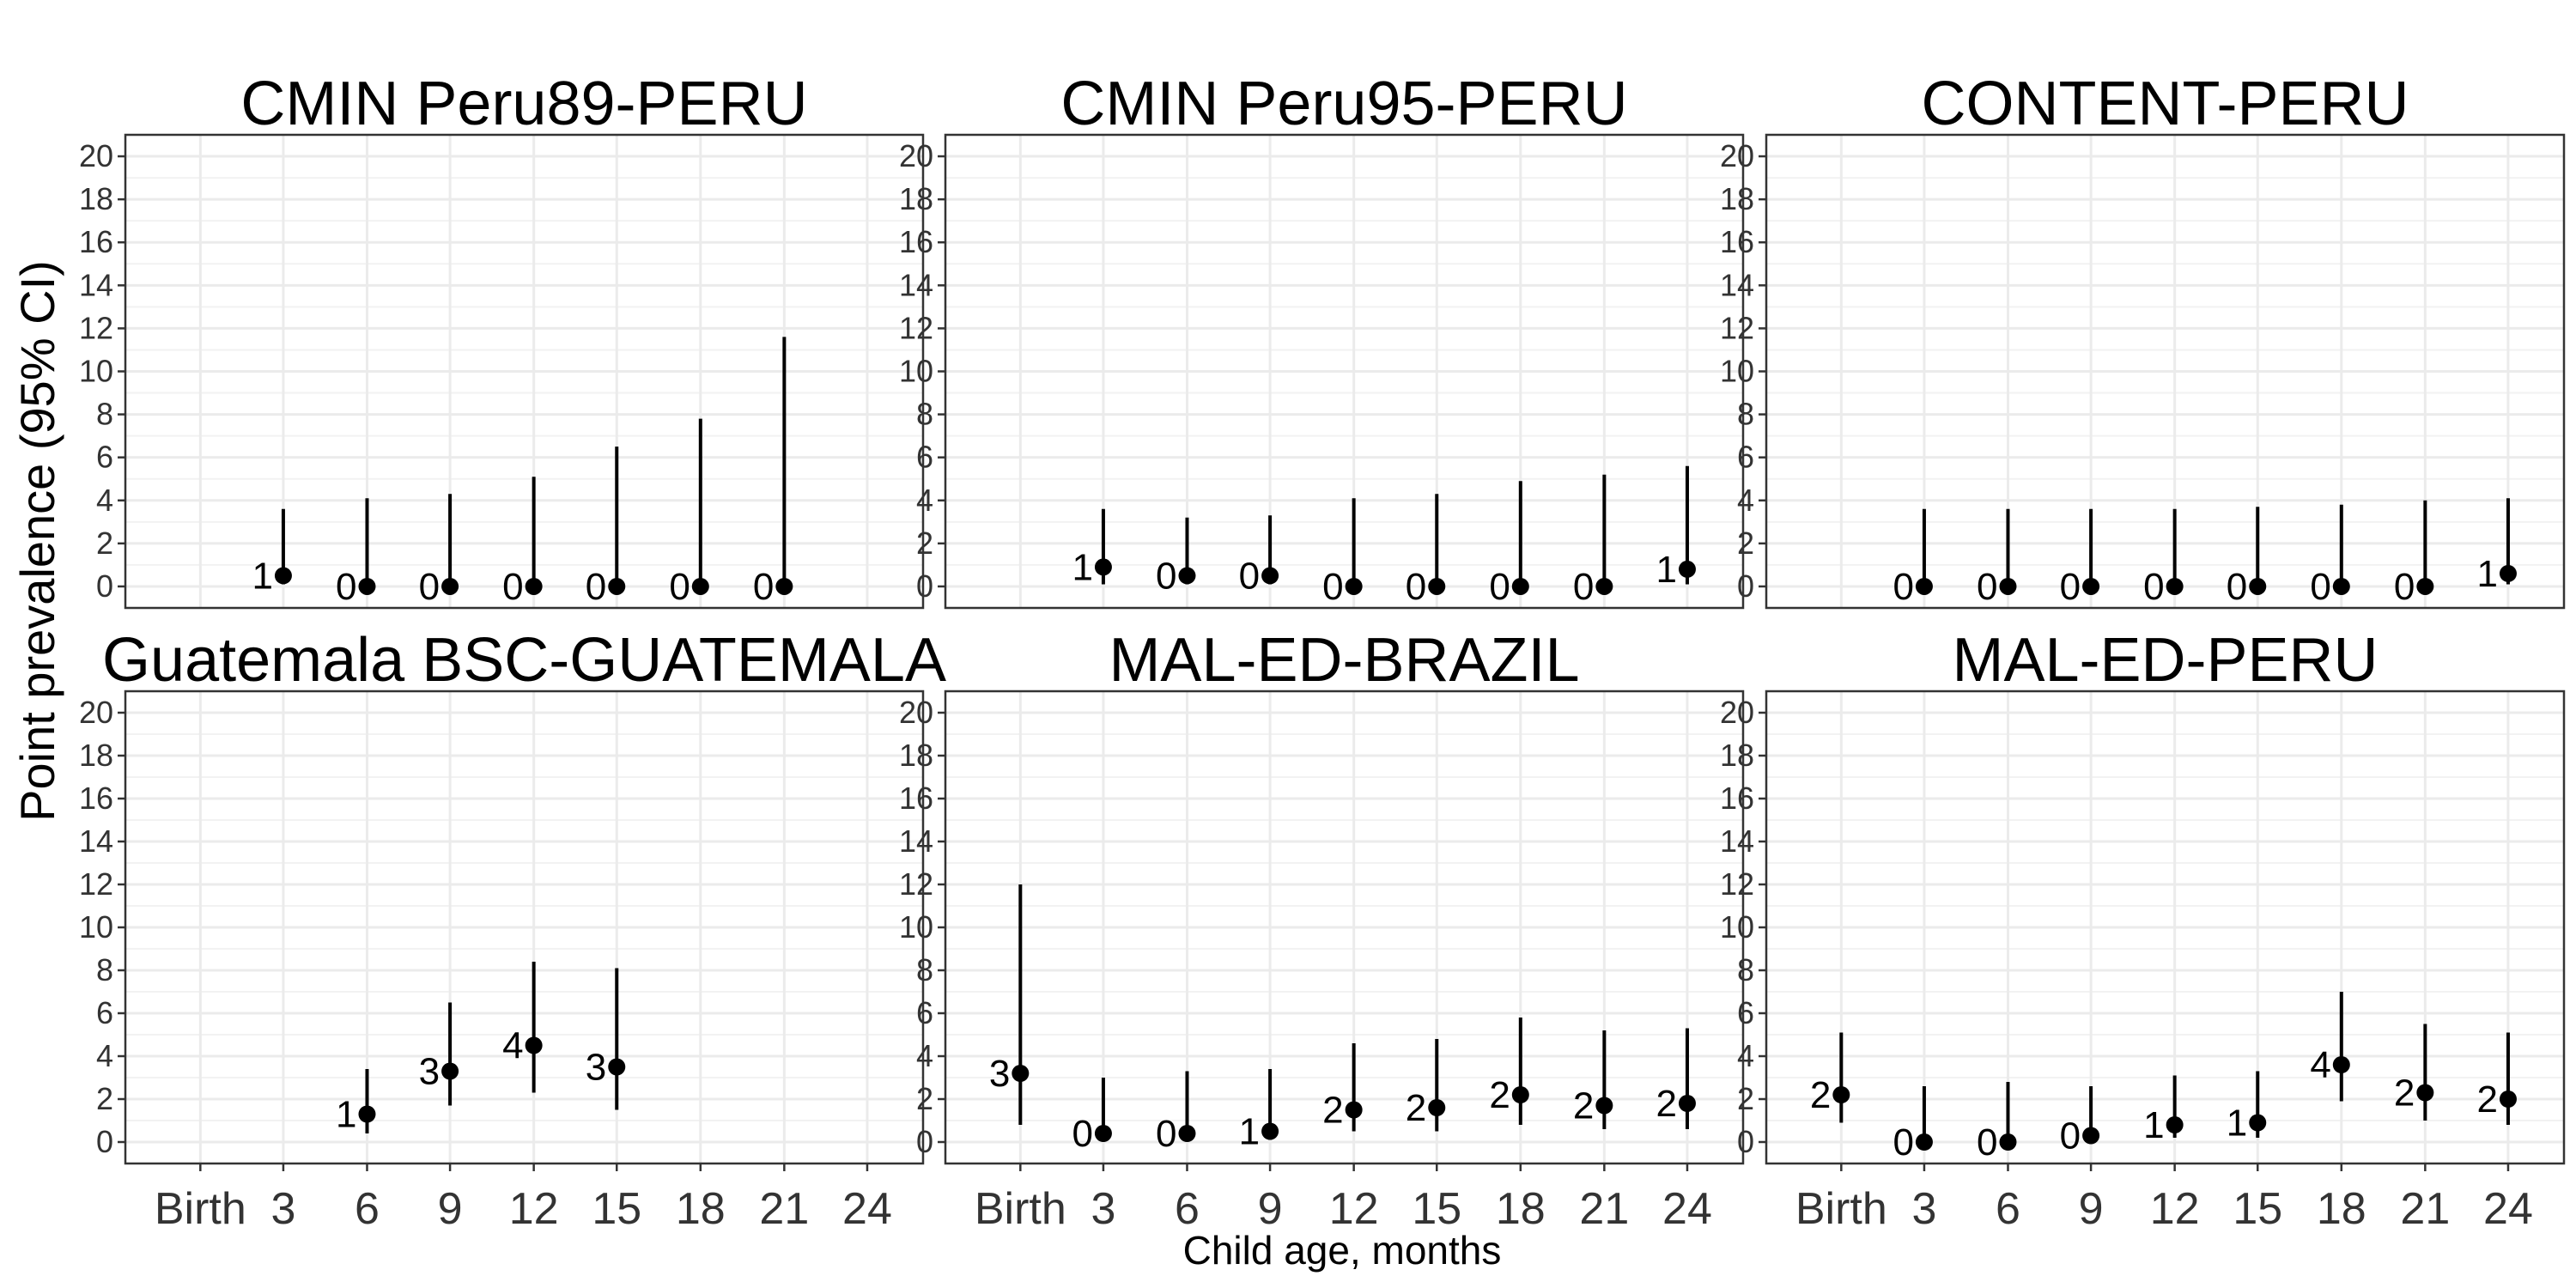 The width and height of the screenshot is (2576, 1288). What do you see at coordinates (925, 586) in the screenshot?
I see `y-tick-label: 0` at bounding box center [925, 586].